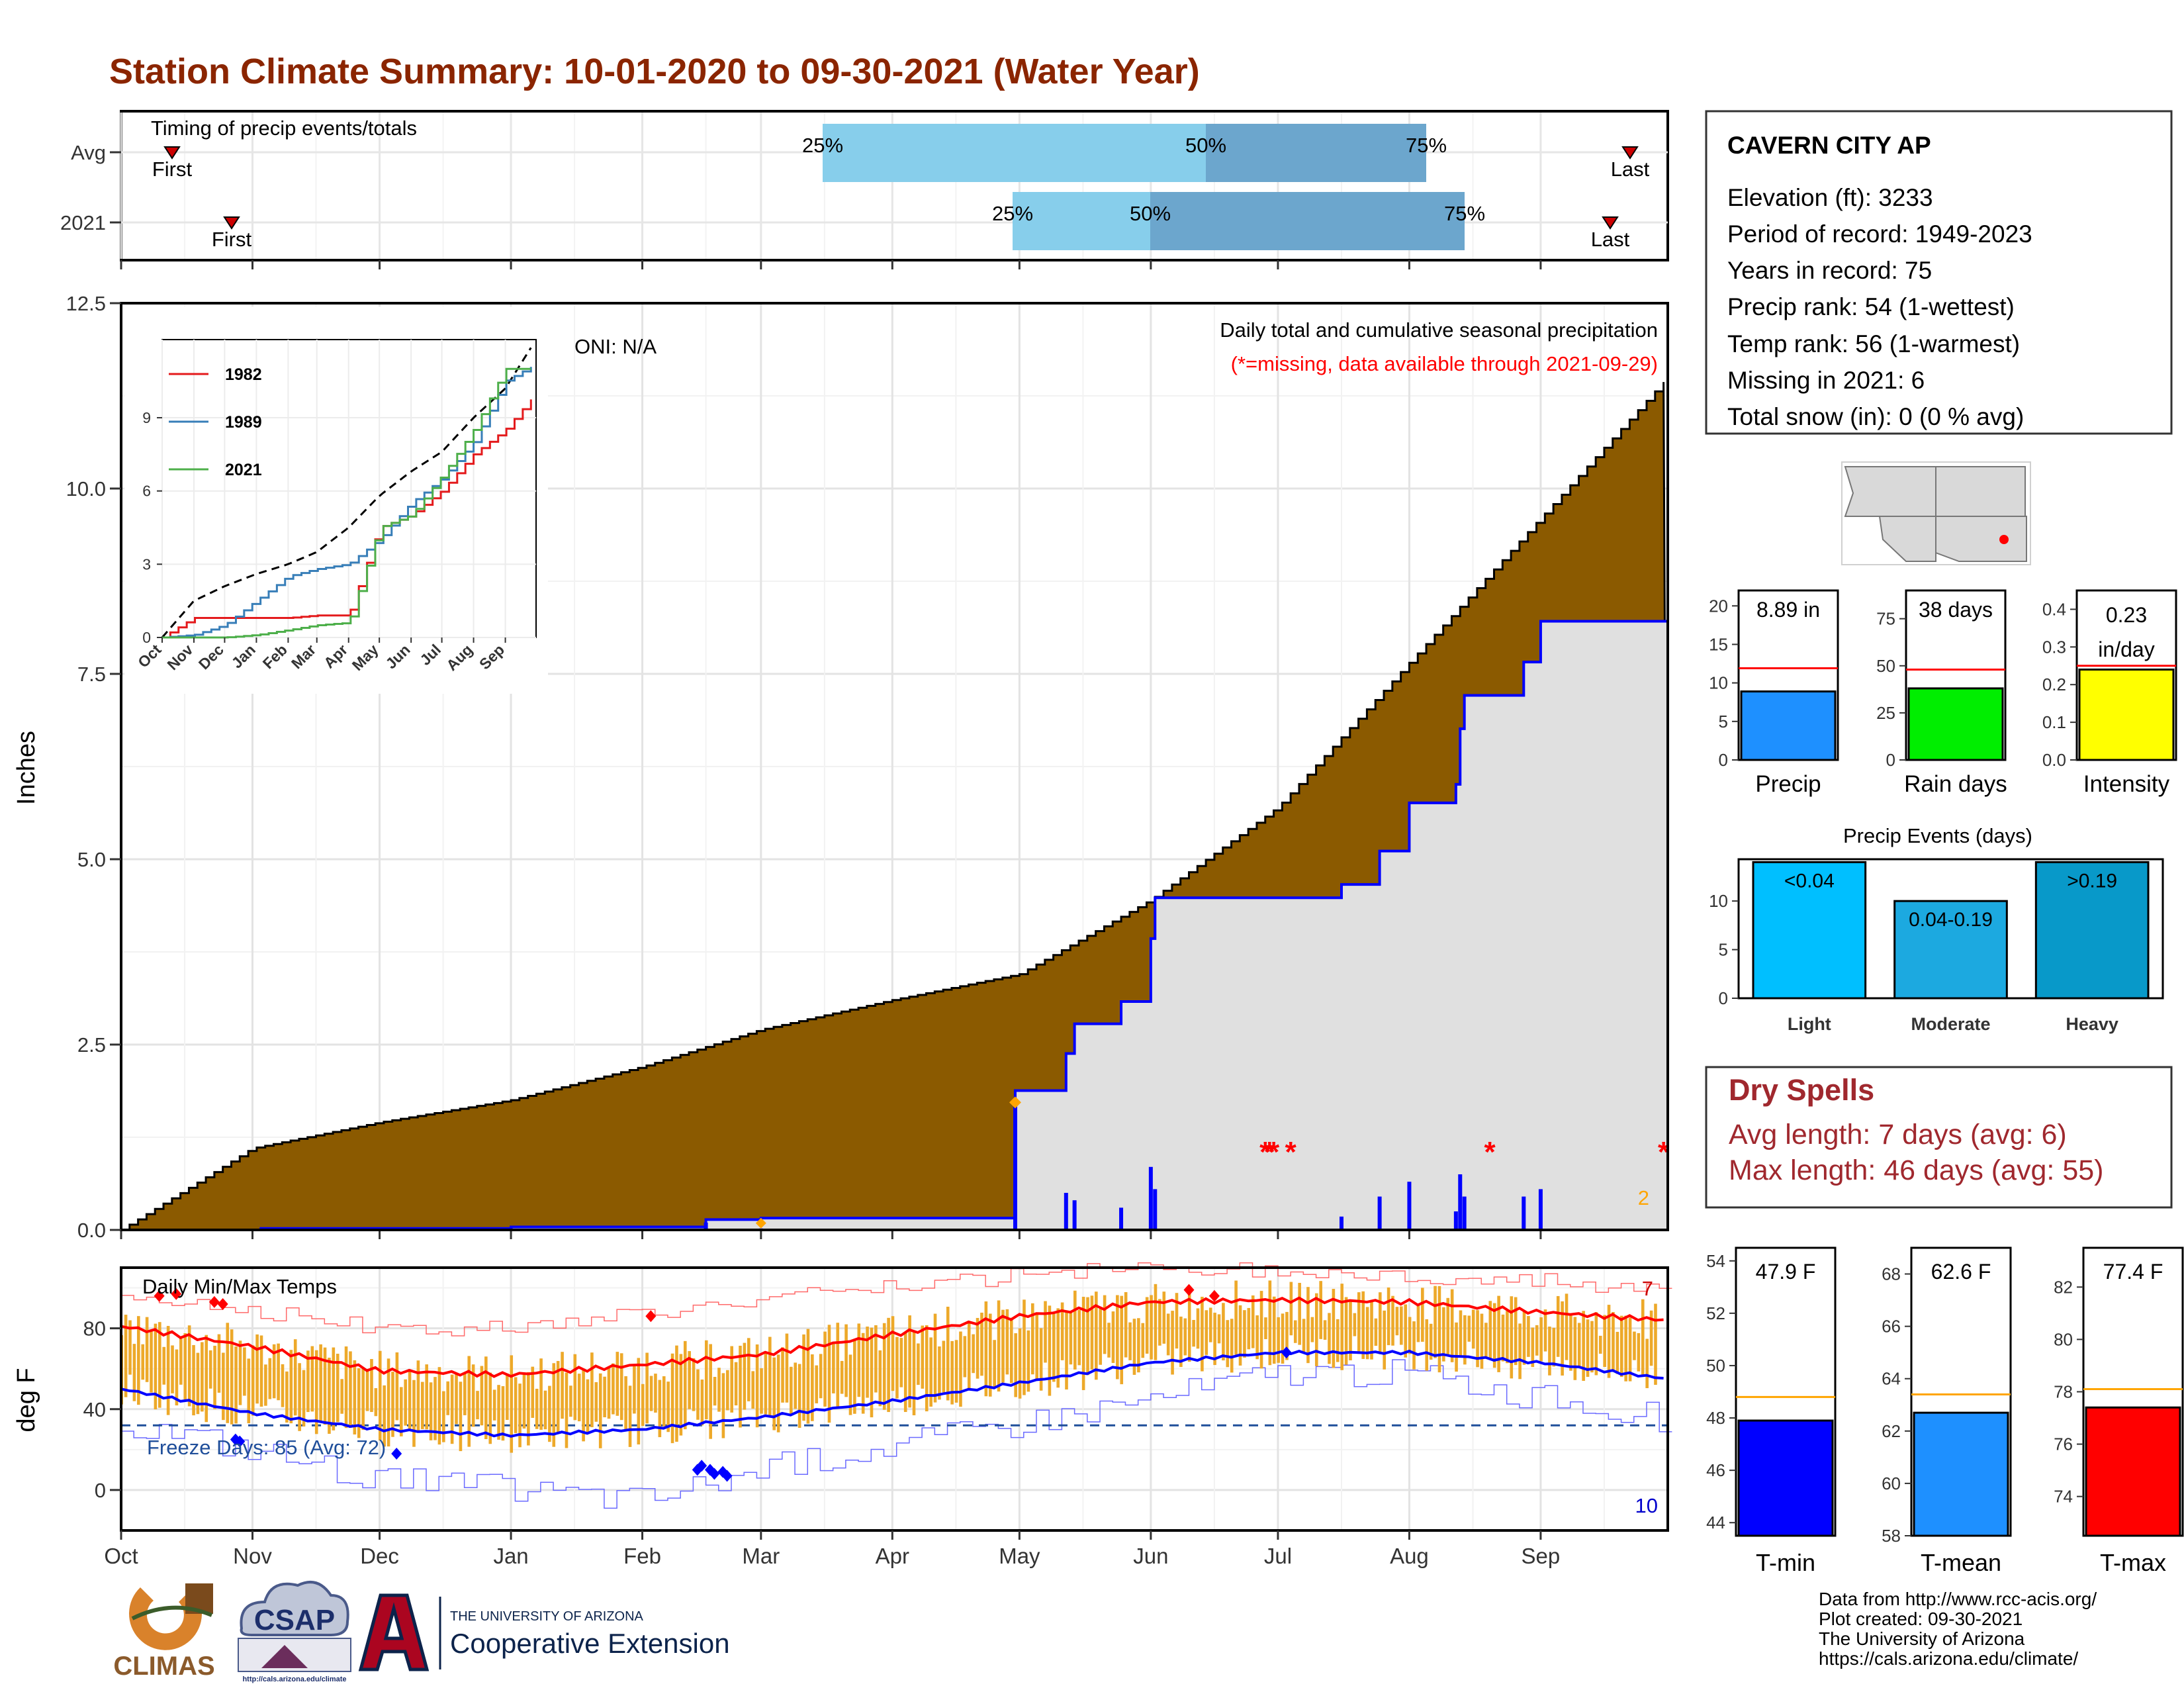 This screenshot has height=1688, width=2184. Describe the element at coordinates (26, 768) in the screenshot. I see `precip-y-axis-label: Inches` at that location.